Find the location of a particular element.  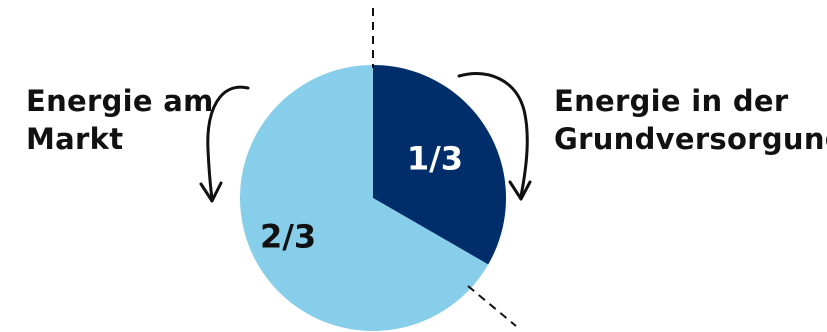

slice-label-2: 2/3 is located at coordinates (288, 237).